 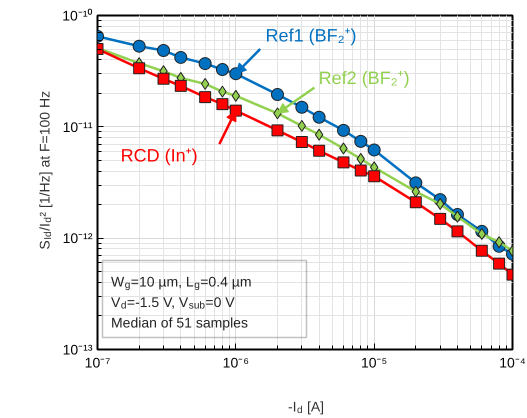 What do you see at coordinates (97, 362) in the screenshot?
I see `x-tick-label: 10⁻⁷` at bounding box center [97, 362].